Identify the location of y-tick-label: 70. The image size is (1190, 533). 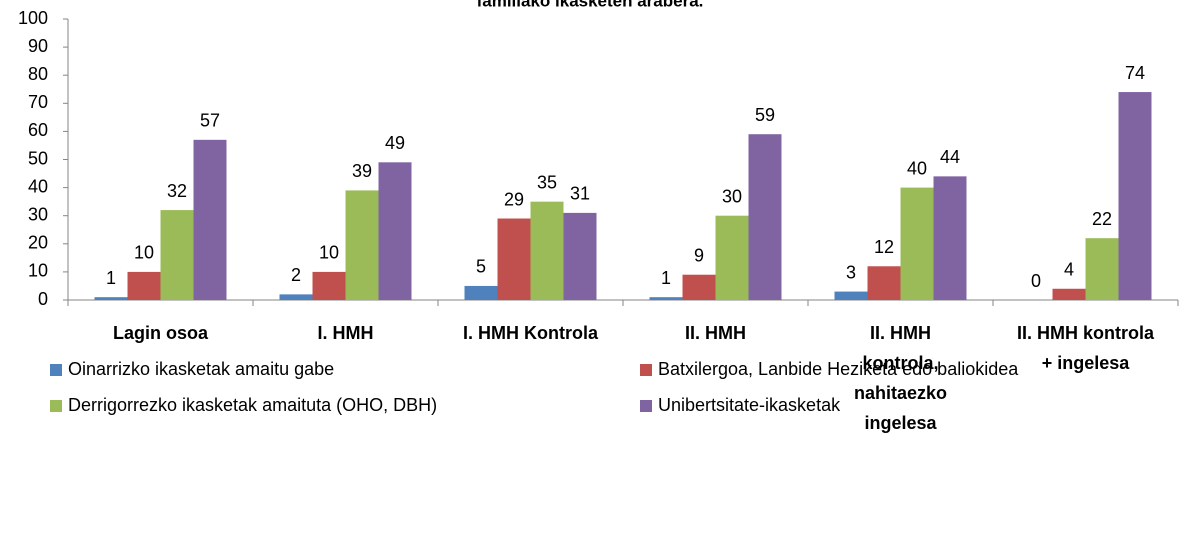
(38, 102).